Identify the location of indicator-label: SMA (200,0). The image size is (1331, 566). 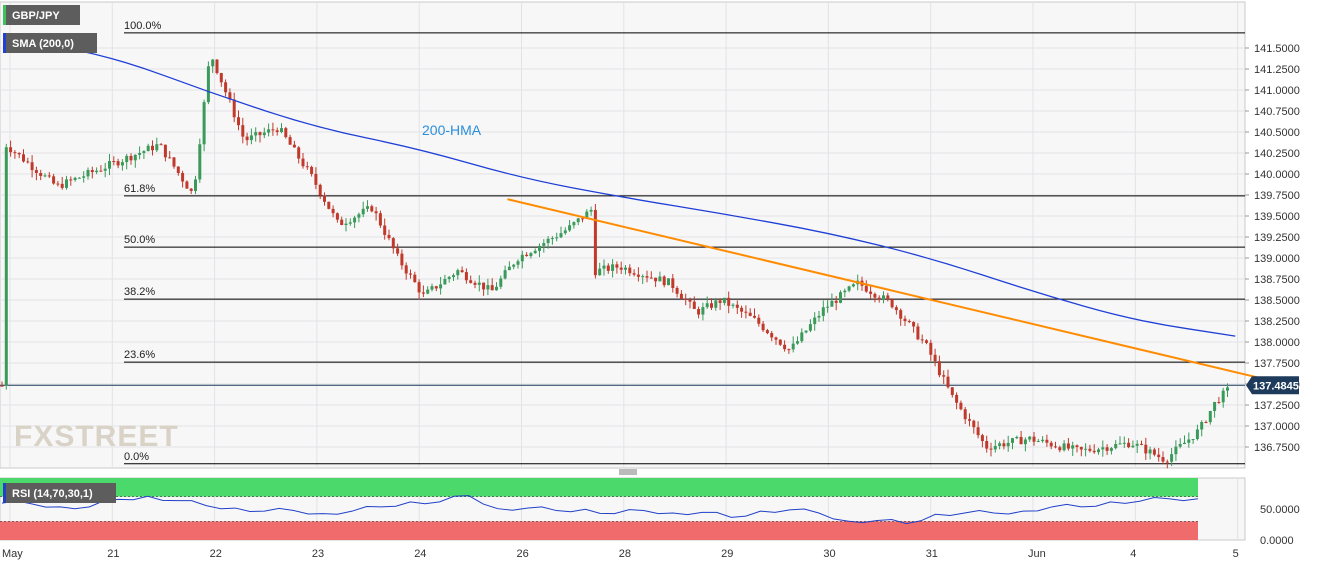
(43, 44).